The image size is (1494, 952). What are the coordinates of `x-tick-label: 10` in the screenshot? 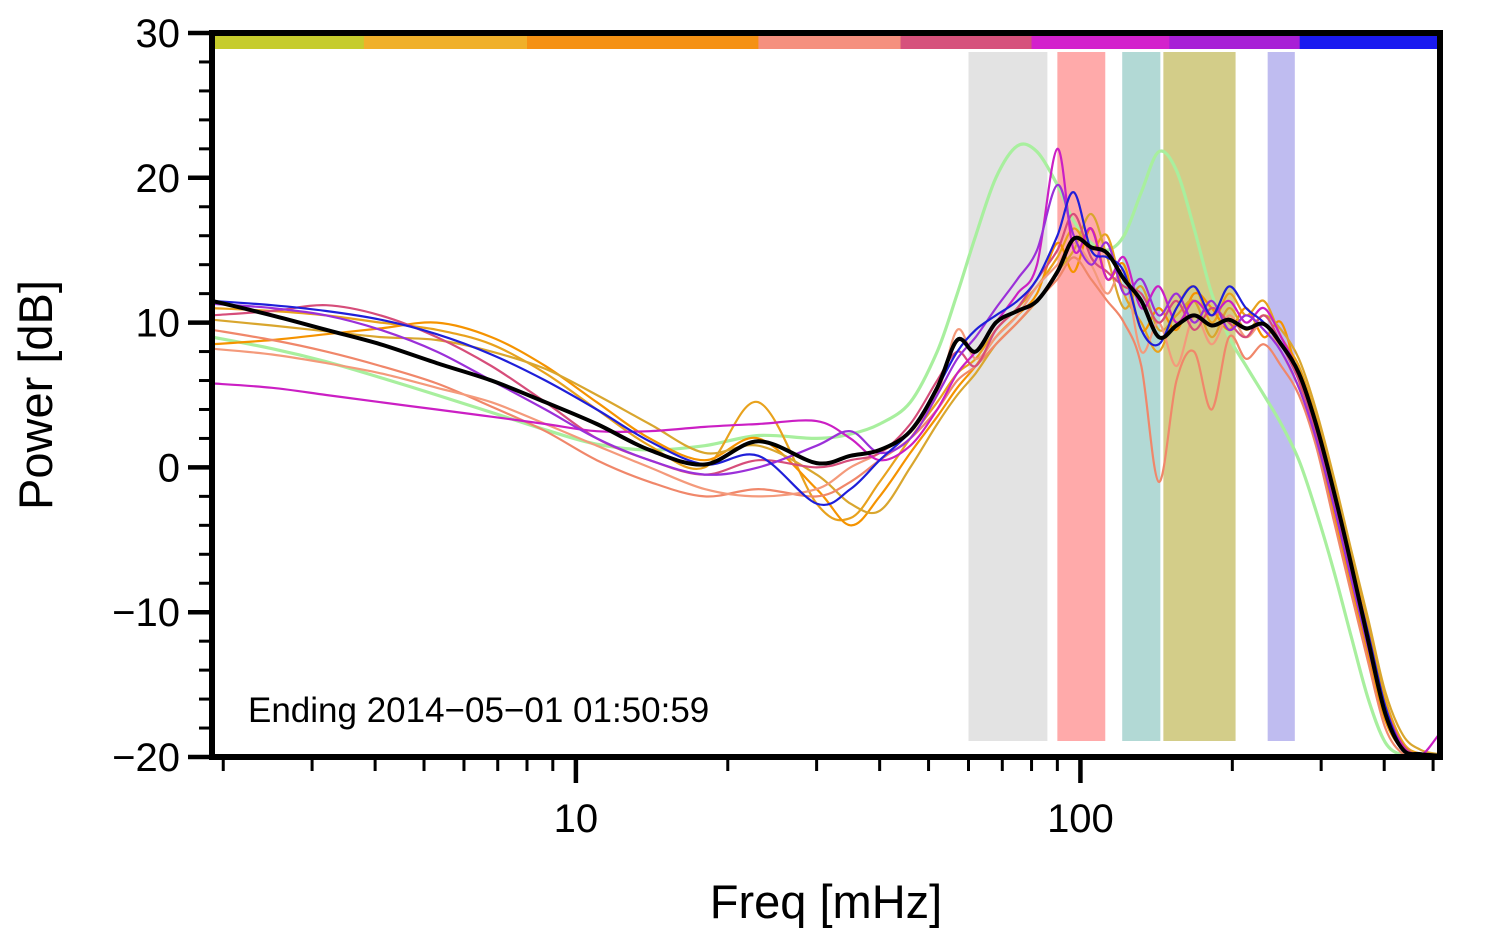 It's located at (576, 819).